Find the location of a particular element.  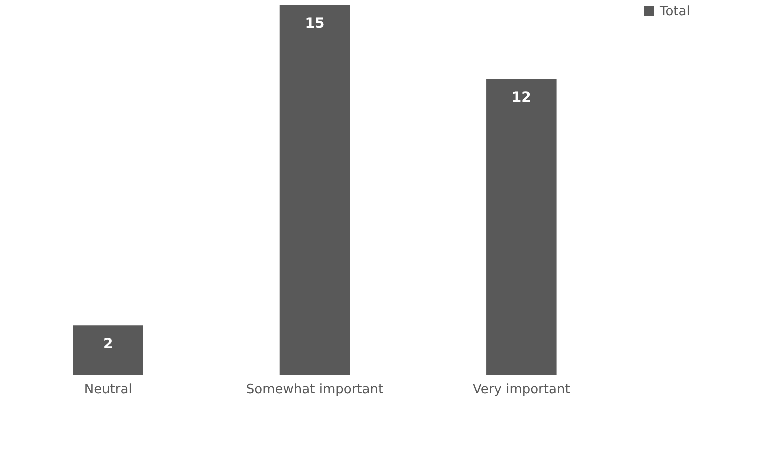

x-tick-label: Somewhat important is located at coordinates (315, 390).